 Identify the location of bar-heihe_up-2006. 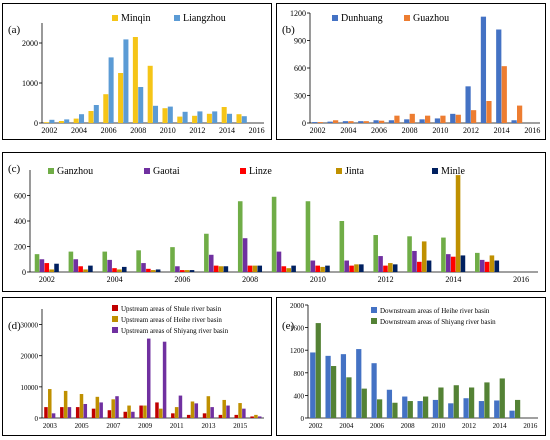
(97, 407).